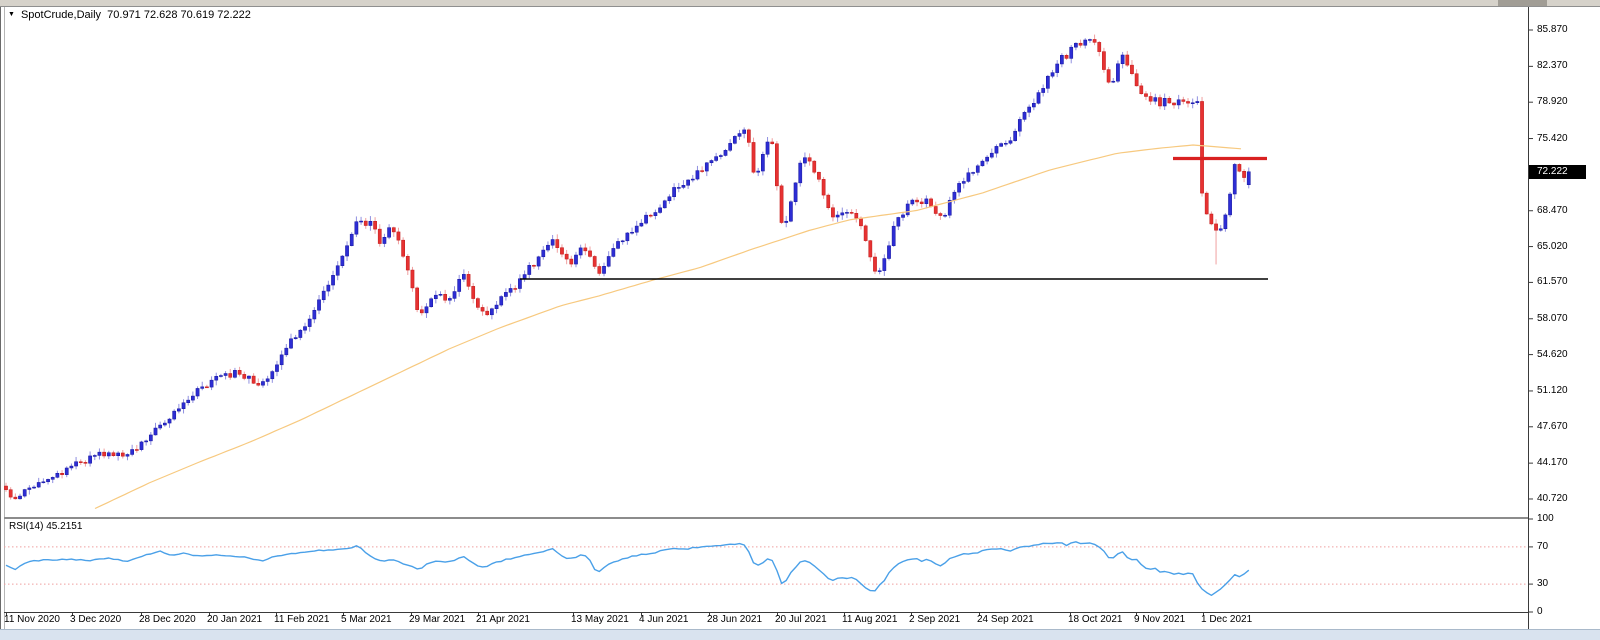 The width and height of the screenshot is (1600, 640). What do you see at coordinates (664, 619) in the screenshot?
I see `time-axis-label: 4 Jun 2021` at bounding box center [664, 619].